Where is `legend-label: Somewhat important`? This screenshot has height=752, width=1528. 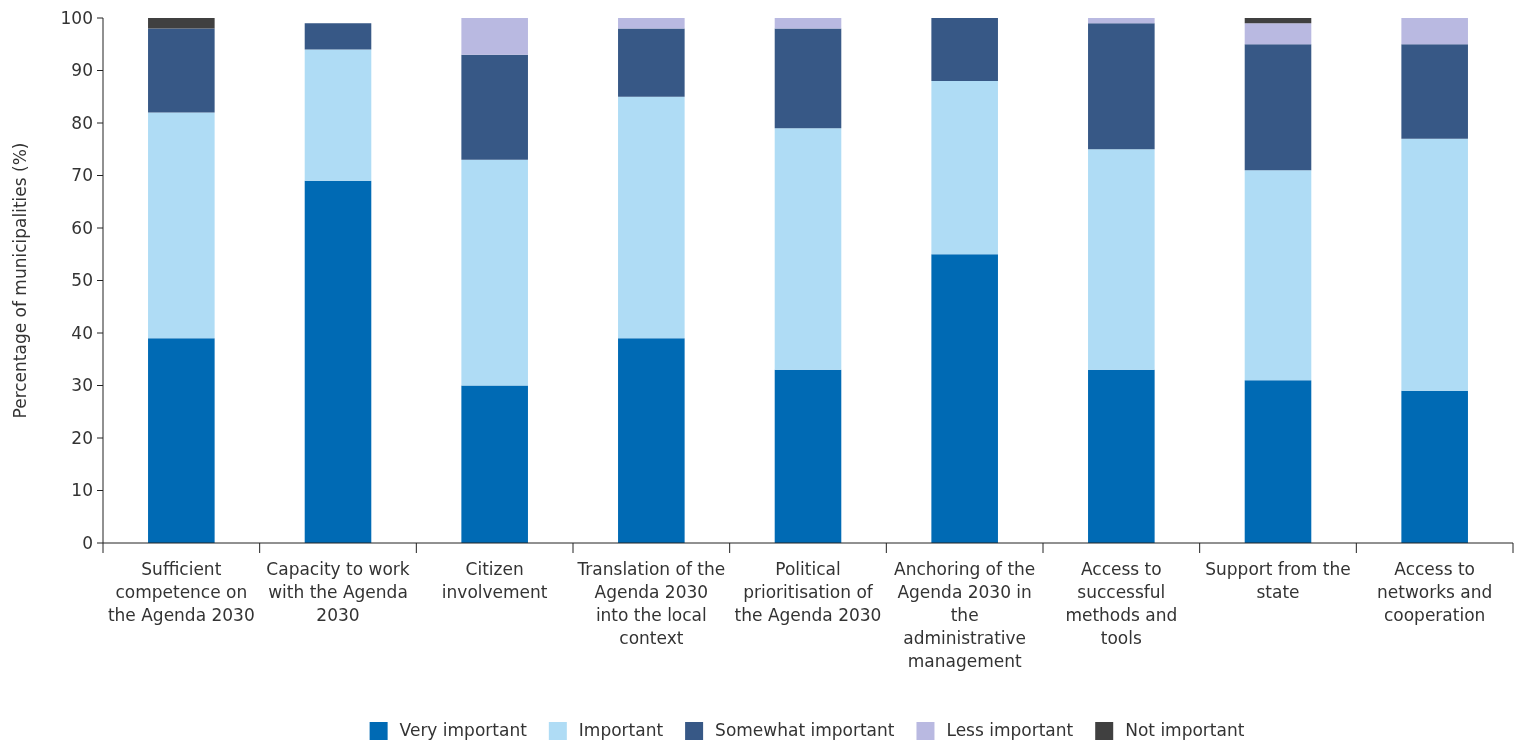
legend-label: Somewhat important is located at coordinates (805, 730).